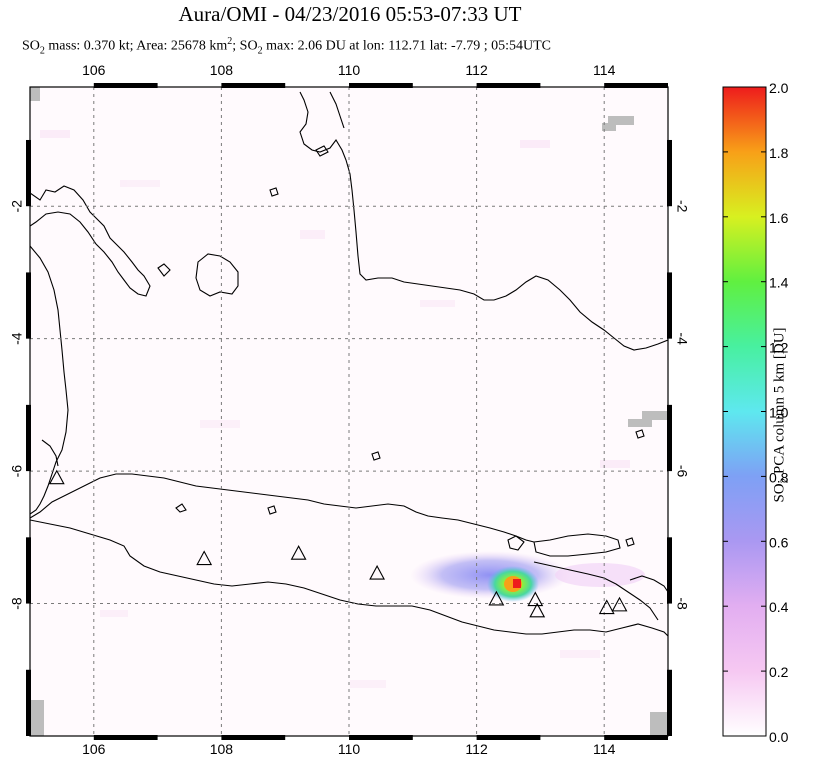 This screenshot has width=823, height=759. I want to click on lon-tick-bottom-110: 110, so click(349, 749).